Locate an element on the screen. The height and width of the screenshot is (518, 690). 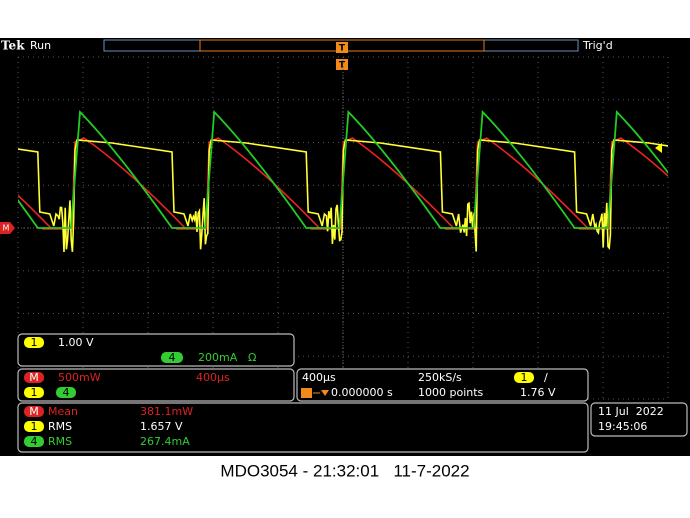
math-marker-label: M is located at coordinates (6, 228).